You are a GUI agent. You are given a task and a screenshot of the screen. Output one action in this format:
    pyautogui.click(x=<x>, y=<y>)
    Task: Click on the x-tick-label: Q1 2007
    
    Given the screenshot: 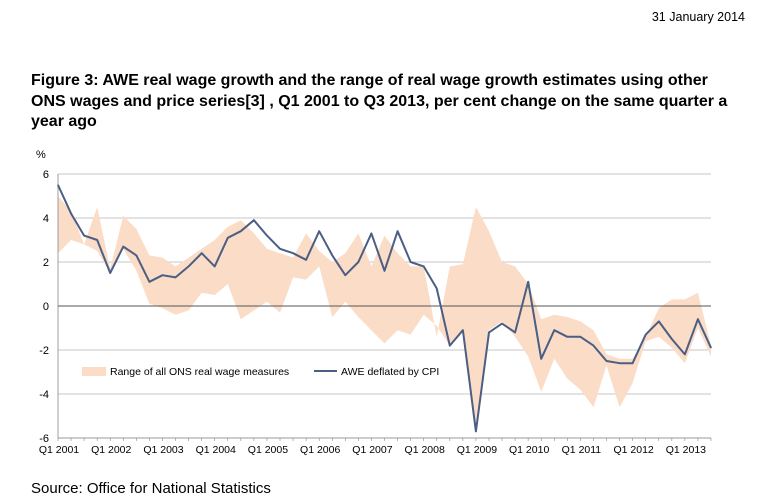 What is the action you would take?
    pyautogui.click(x=372, y=450)
    